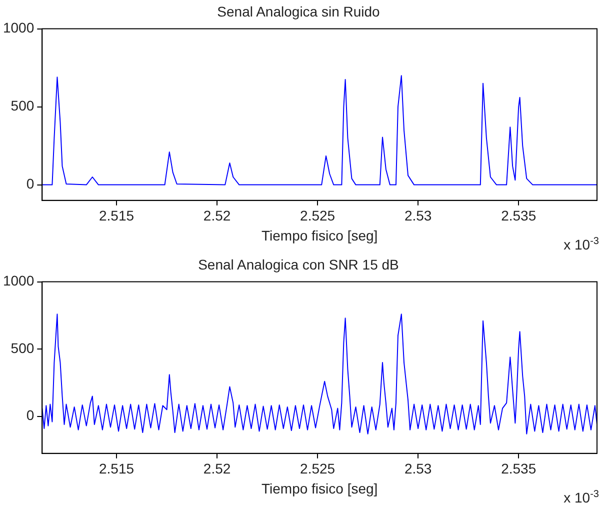  I want to click on chart-title: Senal Analogica con SNR 15 dB, so click(298, 264).